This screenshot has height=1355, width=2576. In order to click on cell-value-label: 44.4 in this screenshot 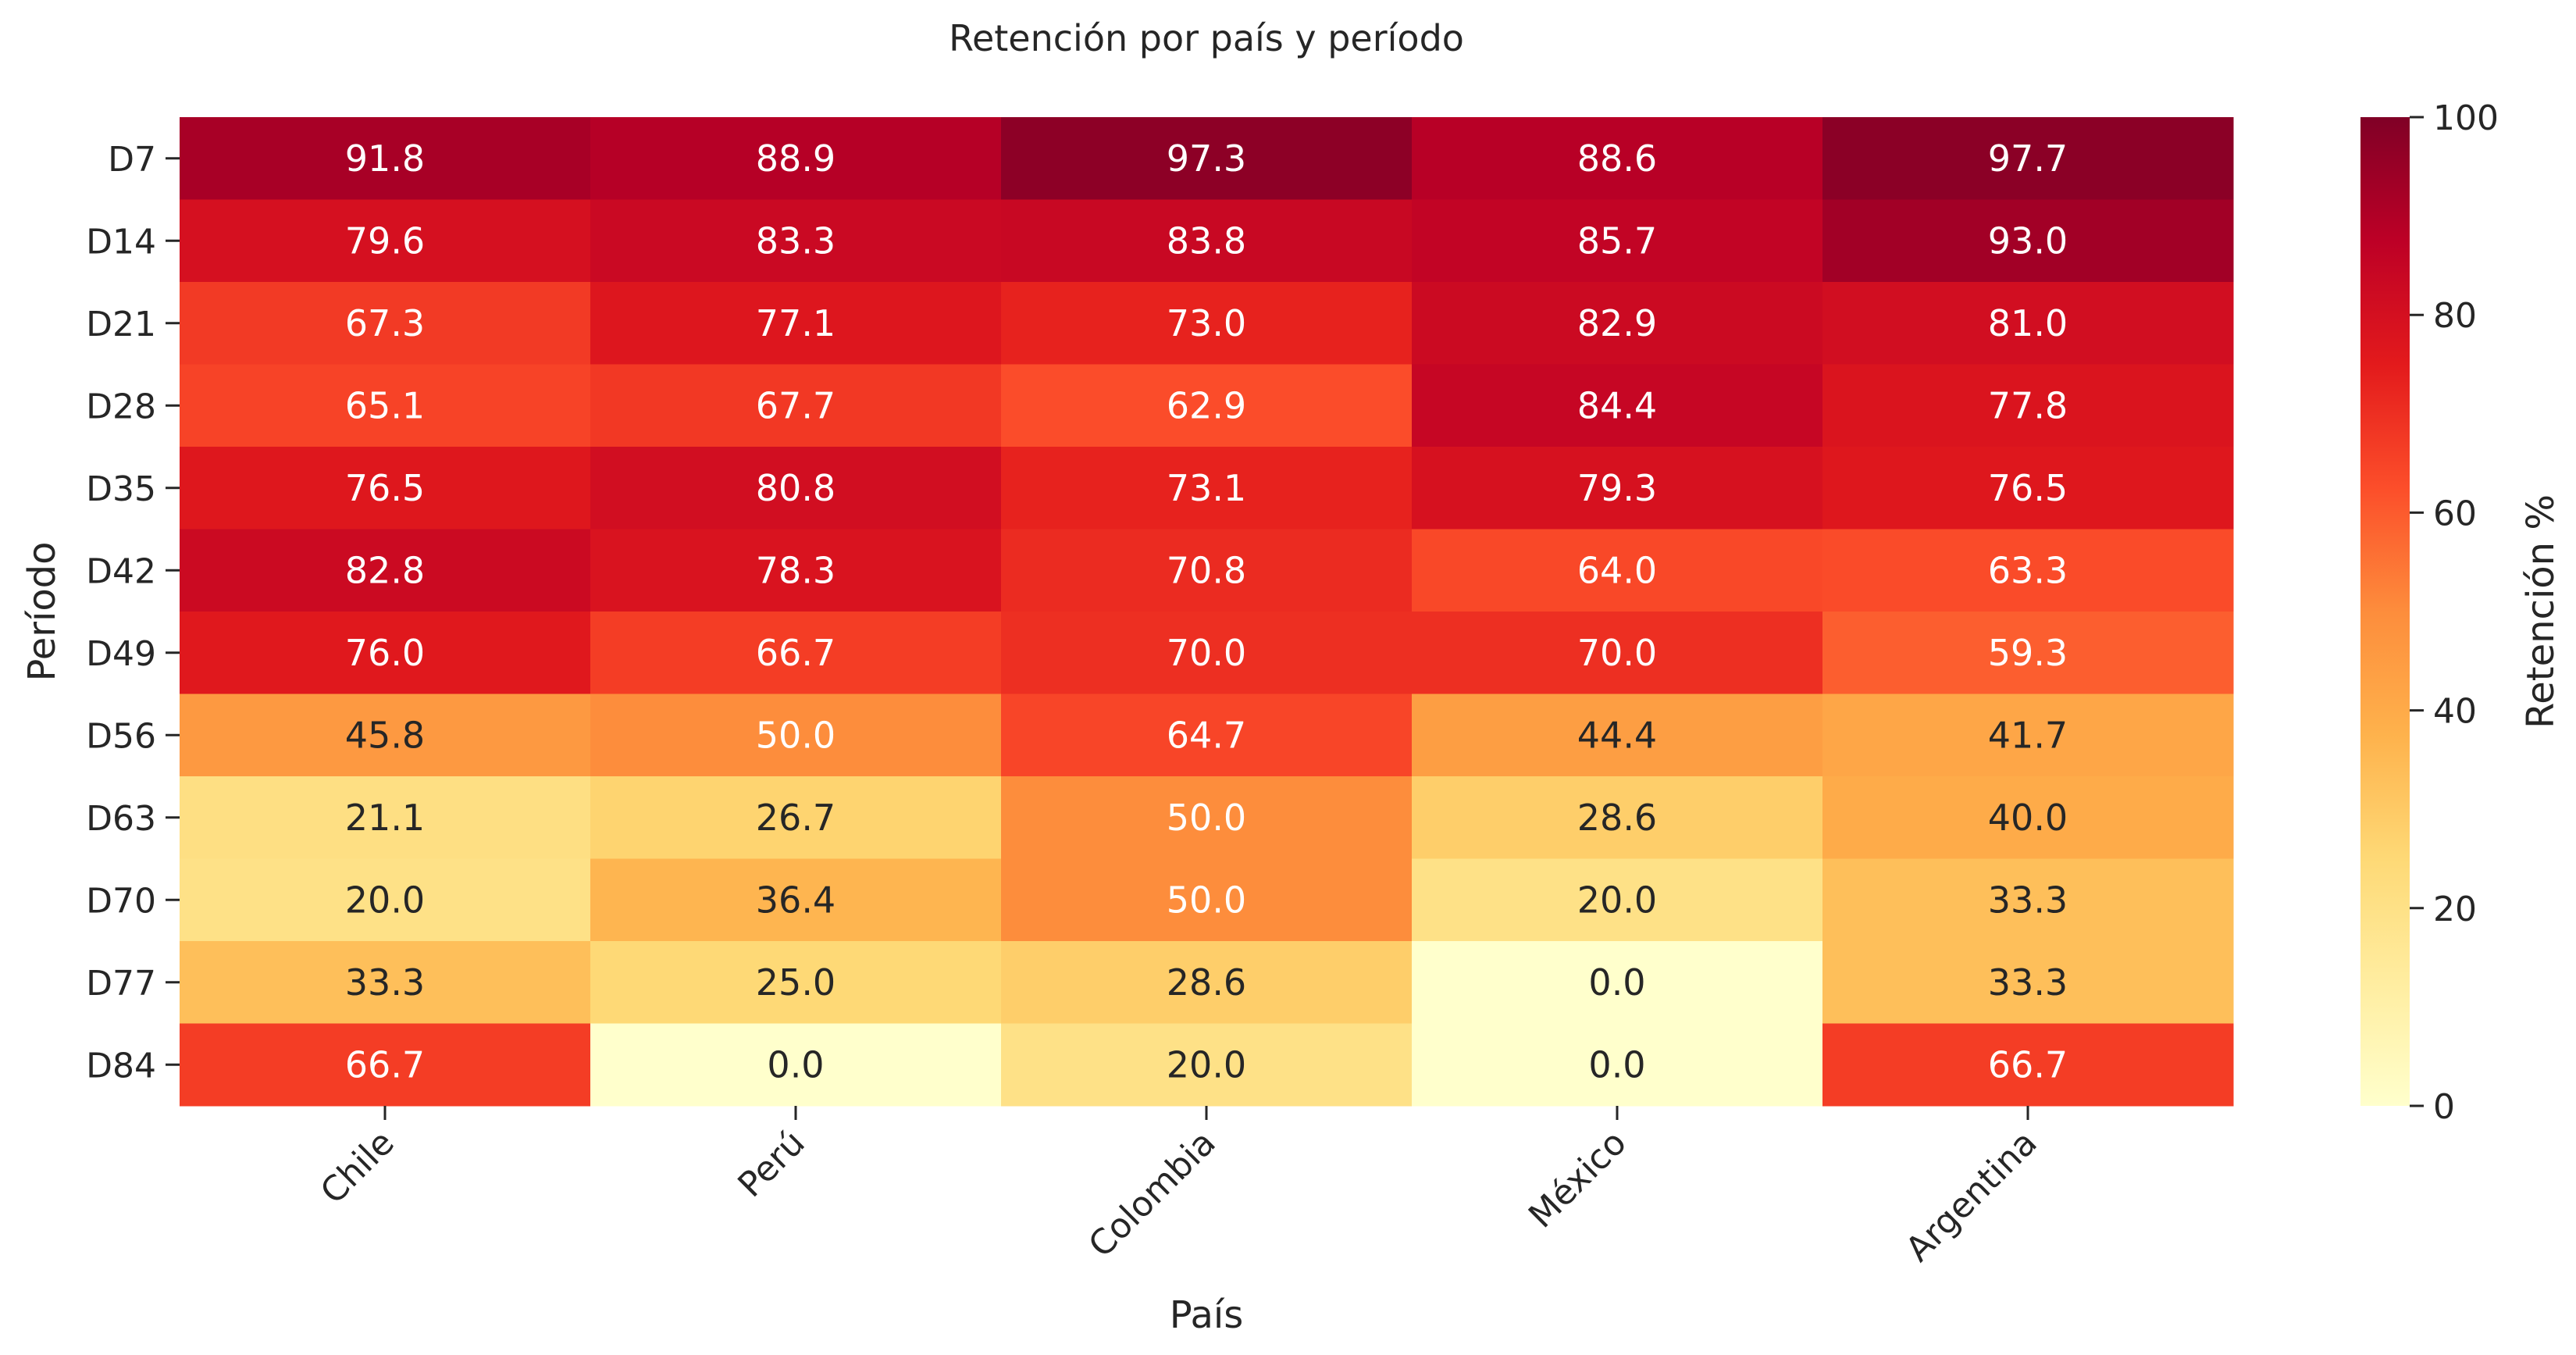, I will do `click(1617, 735)`.